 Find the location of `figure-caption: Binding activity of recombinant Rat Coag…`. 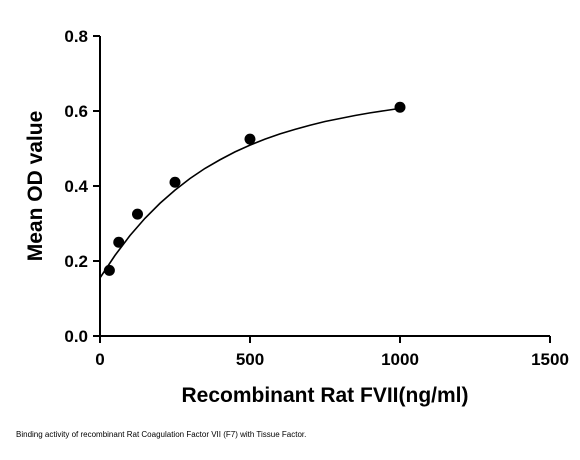

figure-caption: Binding activity of recombinant Rat Coag… is located at coordinates (161, 434).